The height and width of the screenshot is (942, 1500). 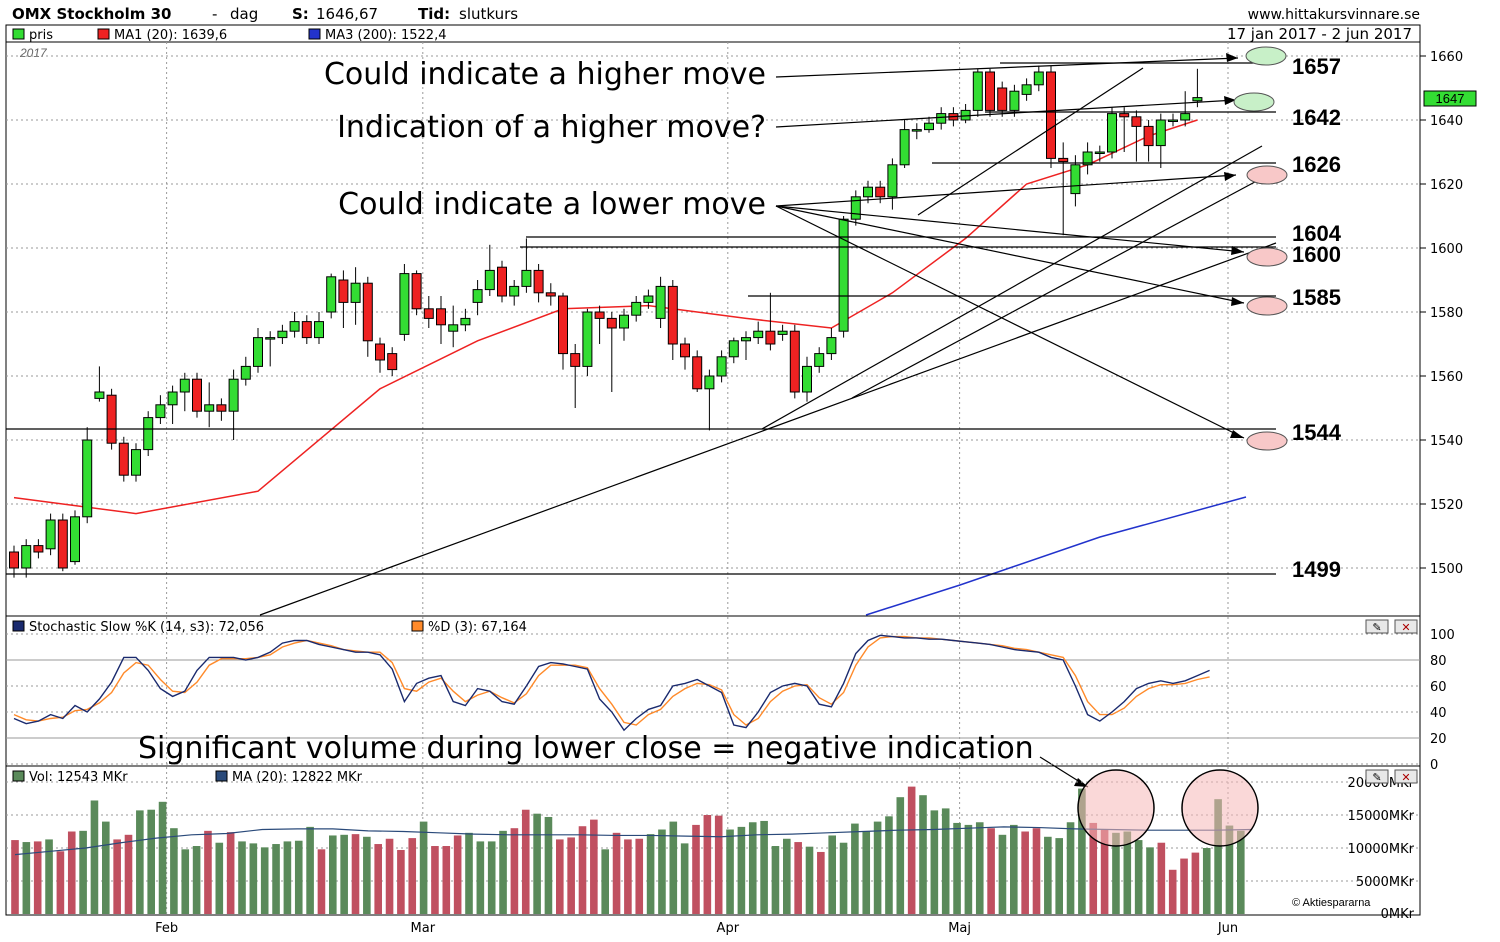 I want to click on month-labels: Feb Mar Apr Maj Jun, so click(x=696, y=928).